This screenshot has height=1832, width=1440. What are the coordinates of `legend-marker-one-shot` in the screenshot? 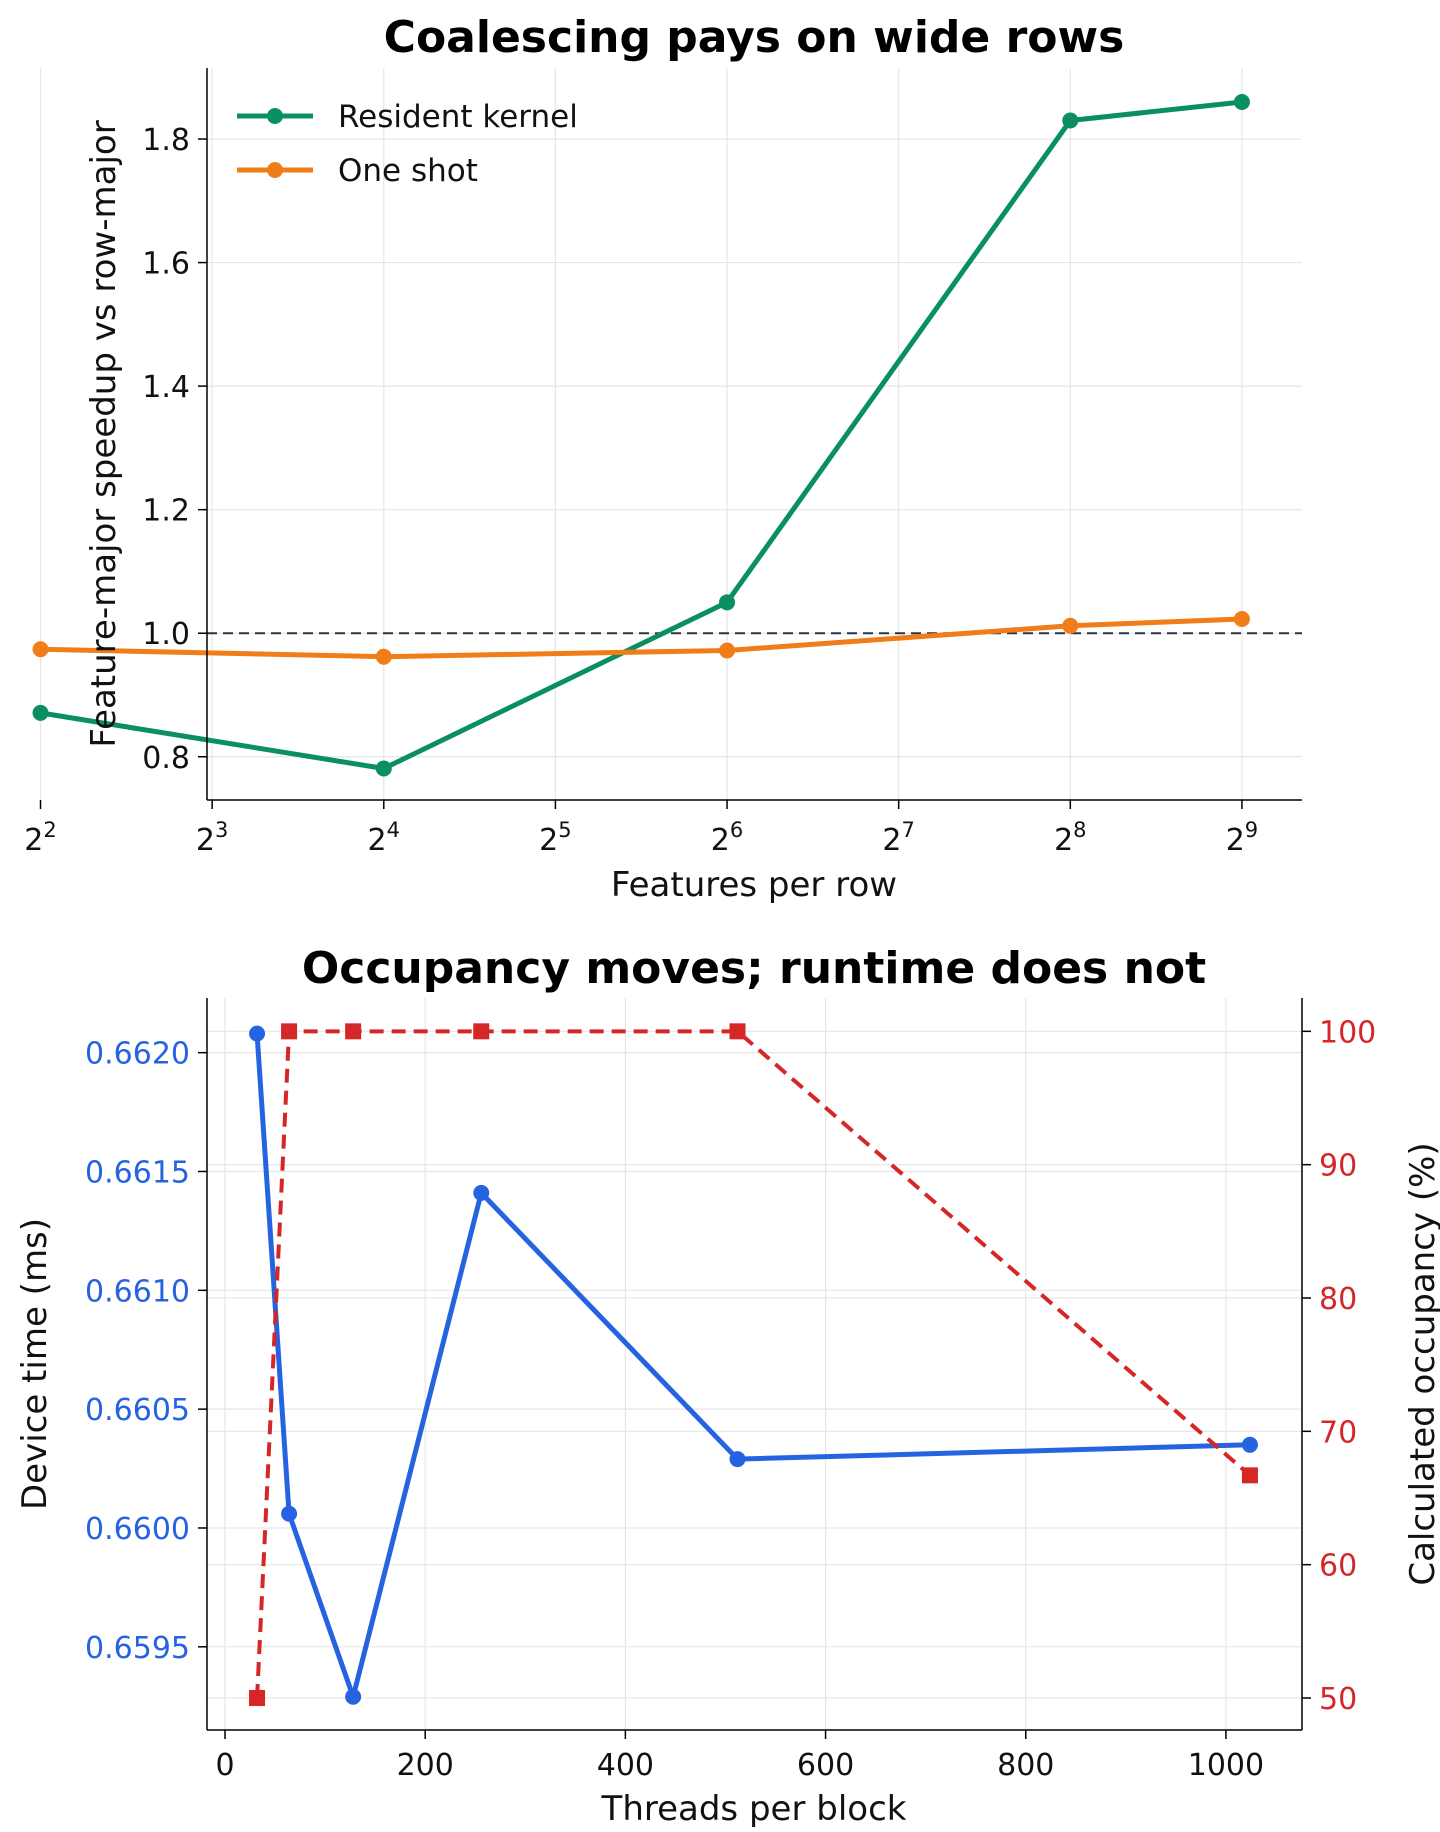 It's located at (275, 170).